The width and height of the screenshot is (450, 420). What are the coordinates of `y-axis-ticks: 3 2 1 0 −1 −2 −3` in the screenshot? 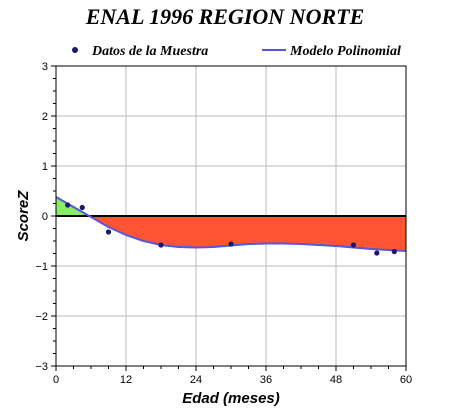 It's located at (45, 217).